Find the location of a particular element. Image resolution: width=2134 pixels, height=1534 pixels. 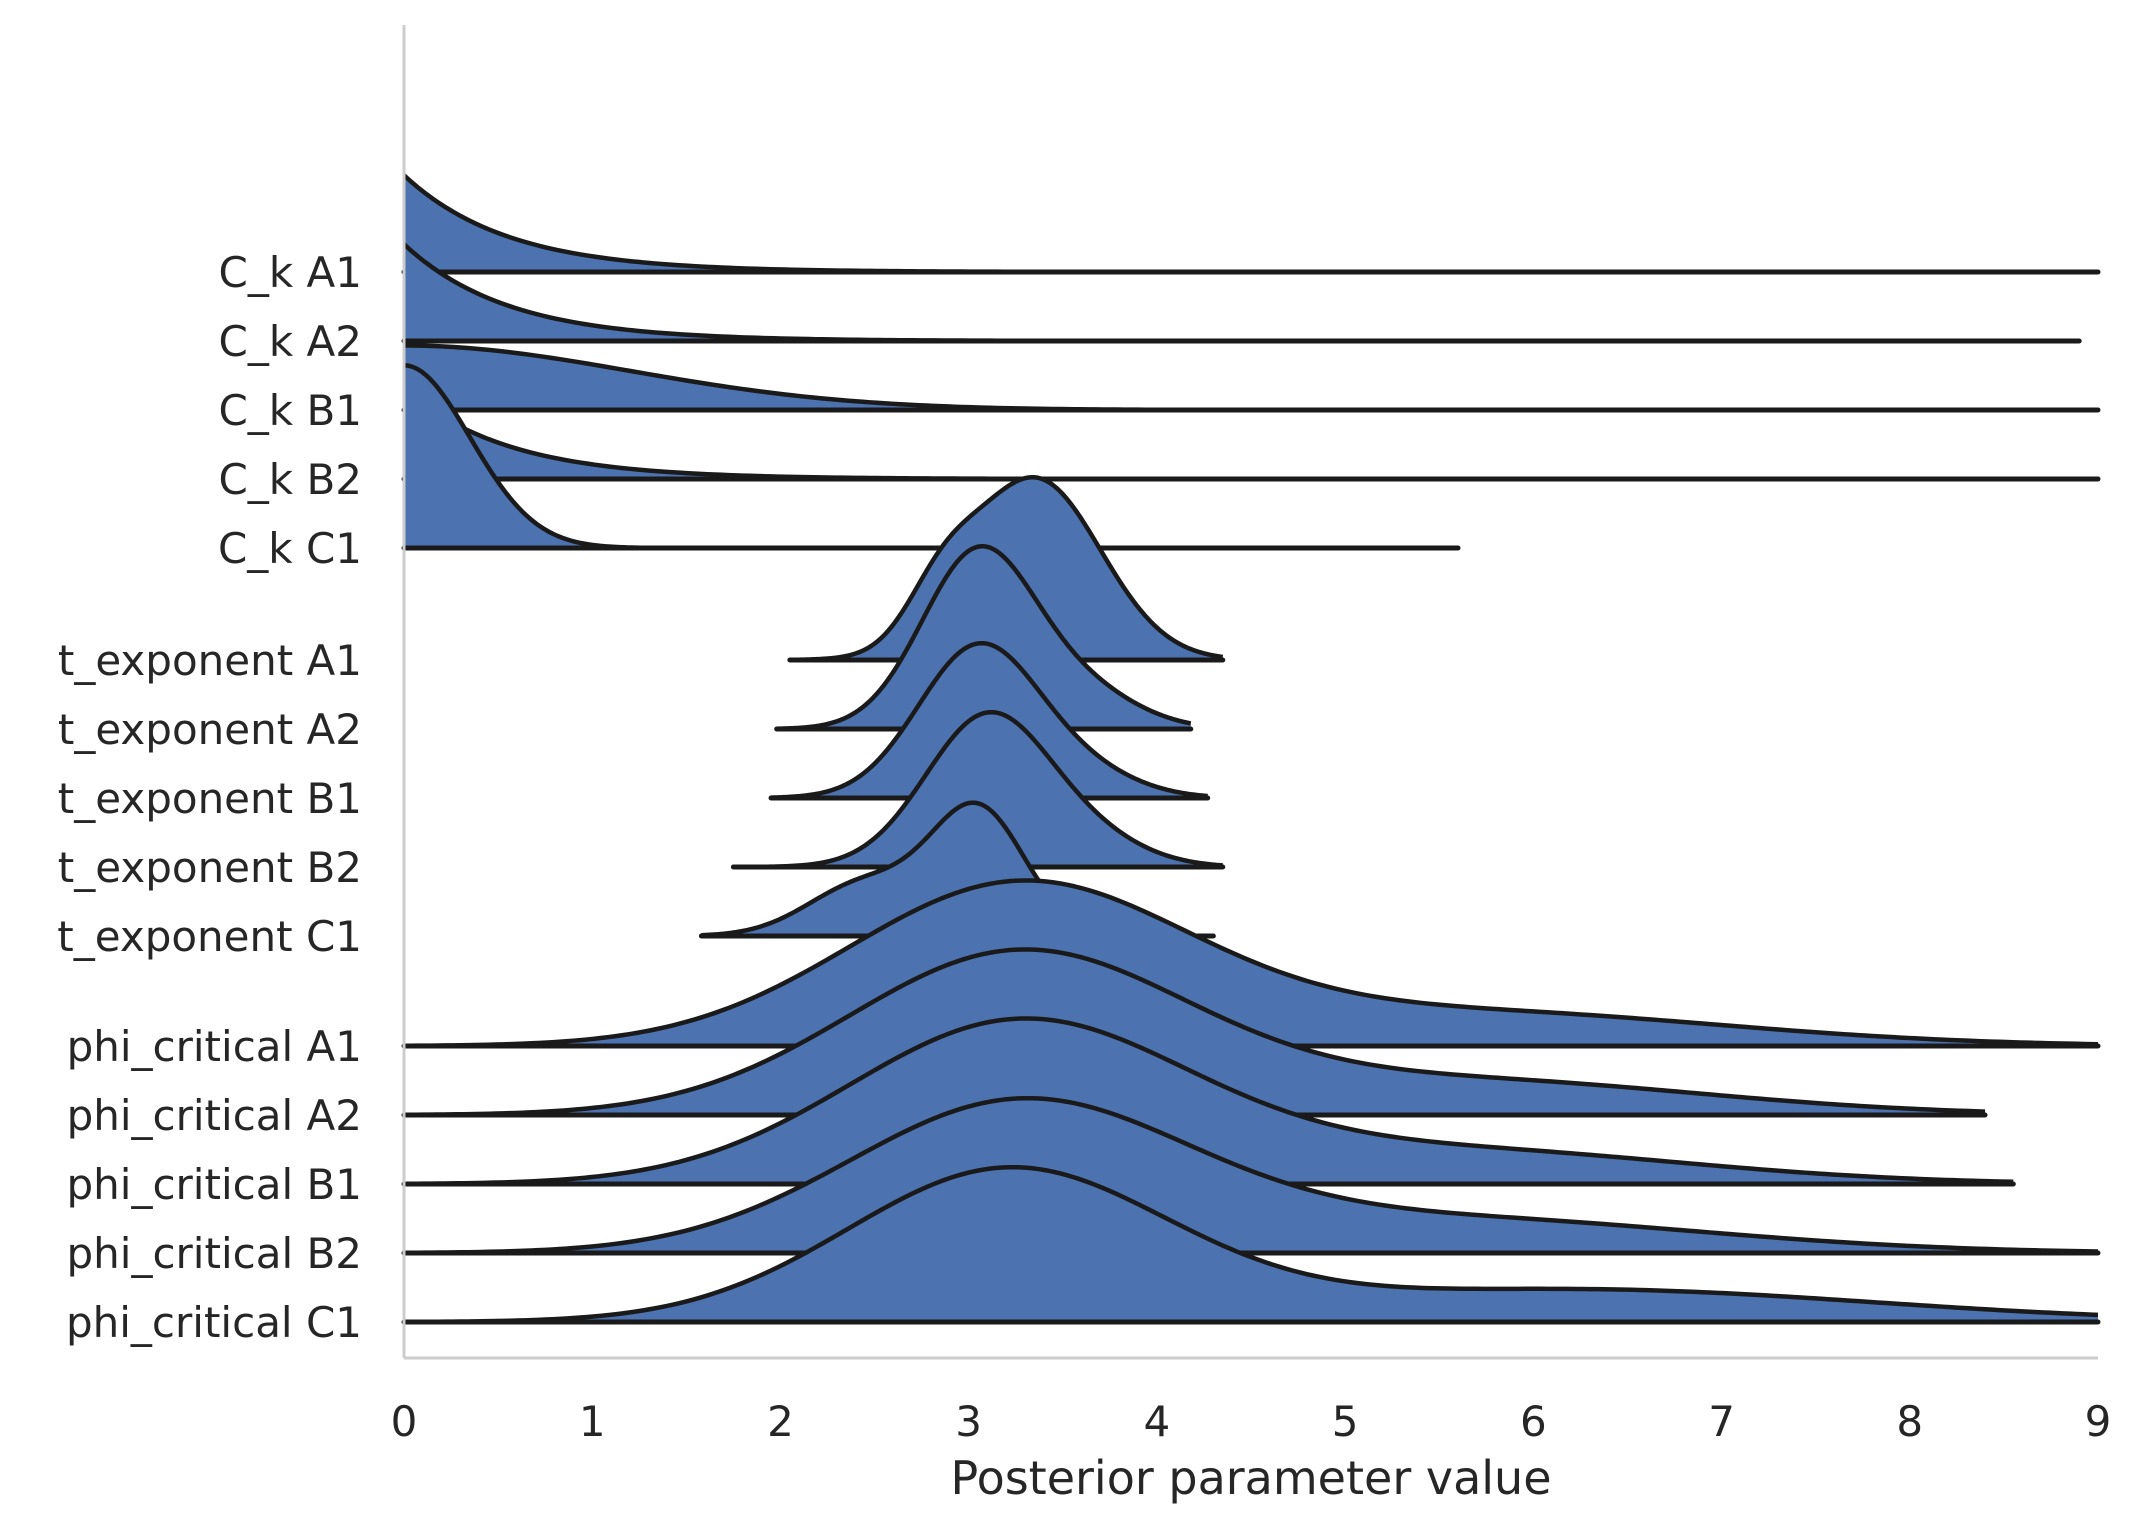

category-label: t_exponent A2 is located at coordinates (210, 729).